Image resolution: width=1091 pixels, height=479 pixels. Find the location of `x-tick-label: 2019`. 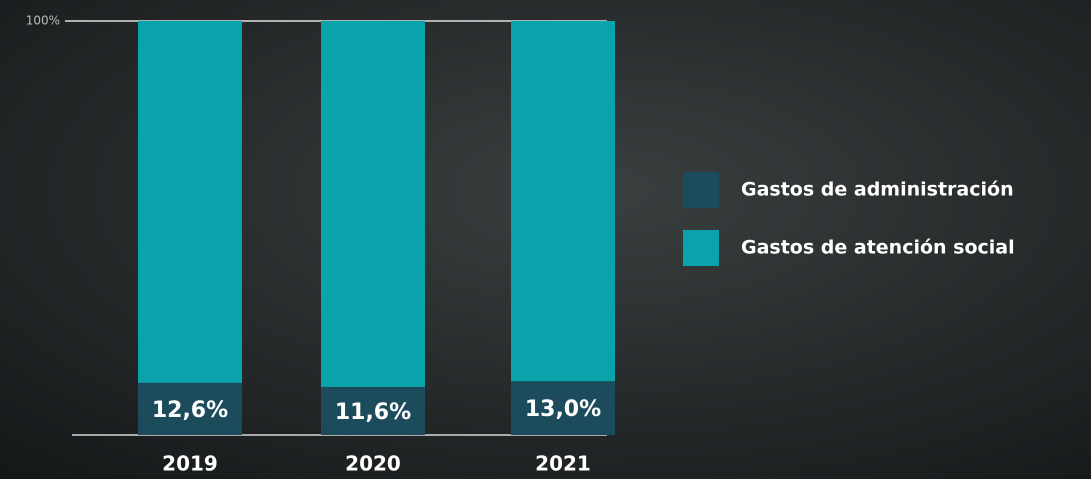

x-tick-label: 2019 is located at coordinates (190, 464).